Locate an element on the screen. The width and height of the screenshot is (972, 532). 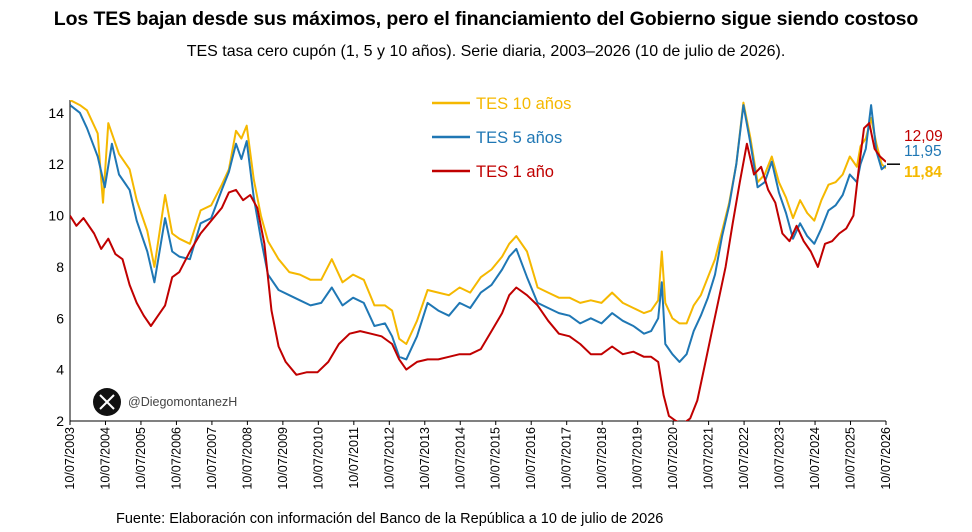
y-tick-label: 10 is located at coordinates (56, 216).